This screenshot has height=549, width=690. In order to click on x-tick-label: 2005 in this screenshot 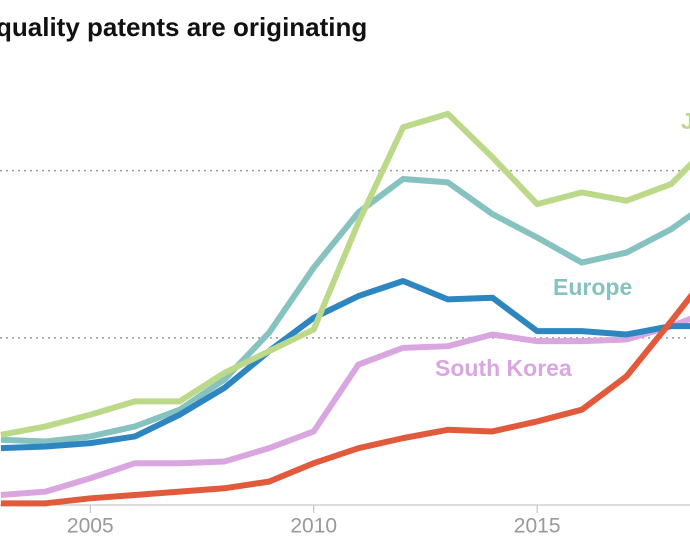, I will do `click(90, 526)`.